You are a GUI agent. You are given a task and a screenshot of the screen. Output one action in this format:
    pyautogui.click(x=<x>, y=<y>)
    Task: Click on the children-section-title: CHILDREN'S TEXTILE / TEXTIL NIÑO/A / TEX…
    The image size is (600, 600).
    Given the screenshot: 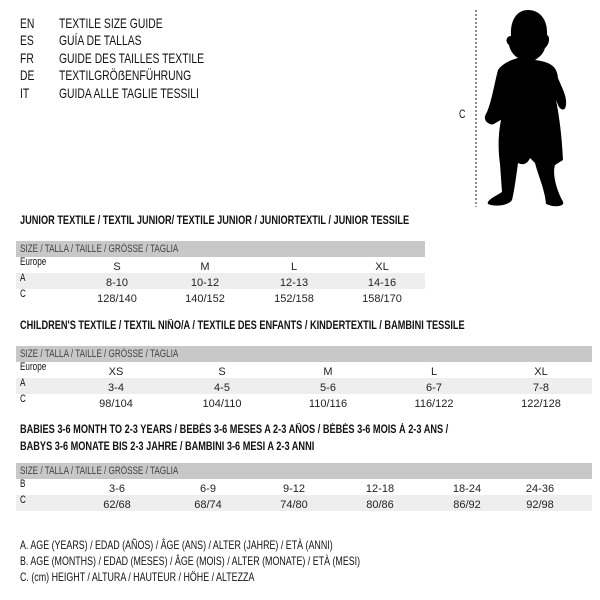 What is the action you would take?
    pyautogui.click(x=242, y=326)
    